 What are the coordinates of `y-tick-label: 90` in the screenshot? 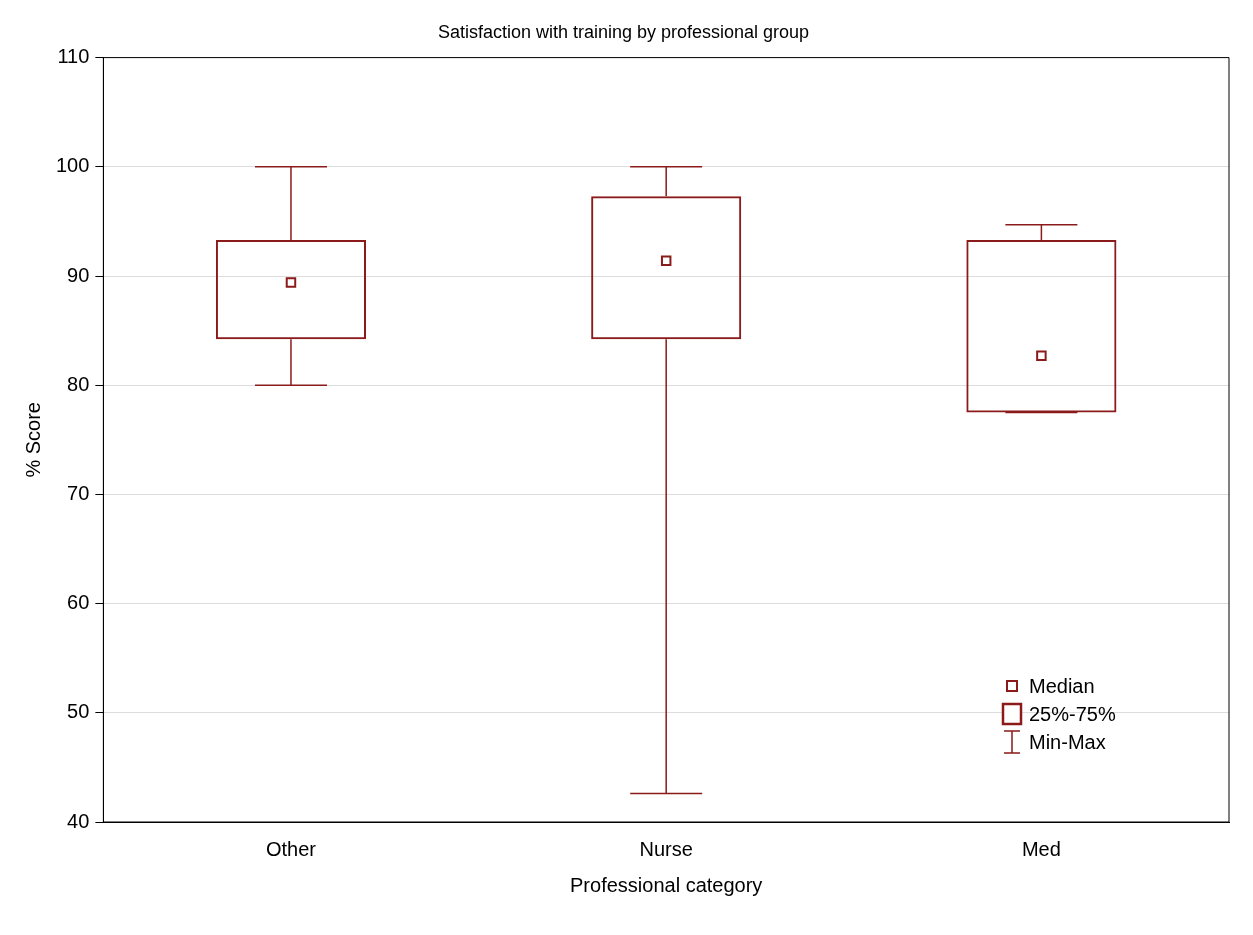 It's located at (78, 274).